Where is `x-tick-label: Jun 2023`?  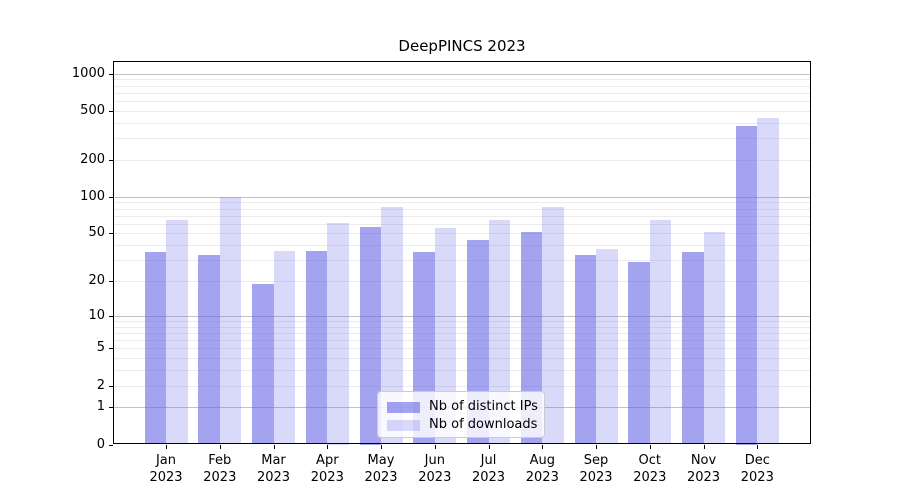 x-tick-label: Jun 2023 is located at coordinates (435, 469).